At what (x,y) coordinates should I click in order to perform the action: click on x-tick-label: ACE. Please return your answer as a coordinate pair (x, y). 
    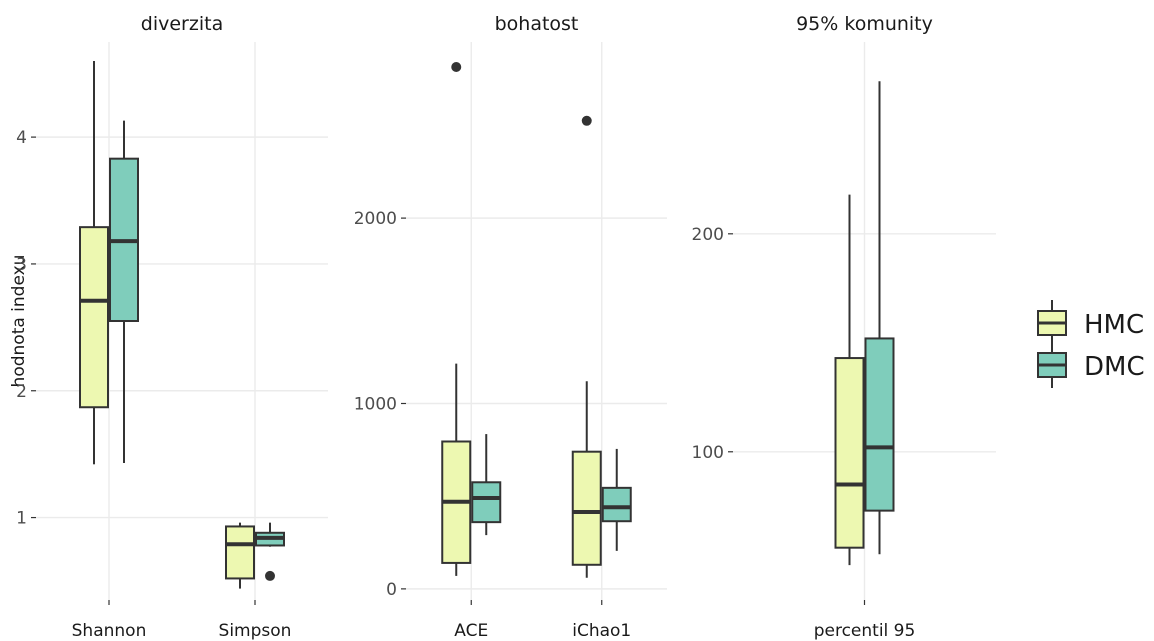
    Looking at the image, I should click on (471, 631).